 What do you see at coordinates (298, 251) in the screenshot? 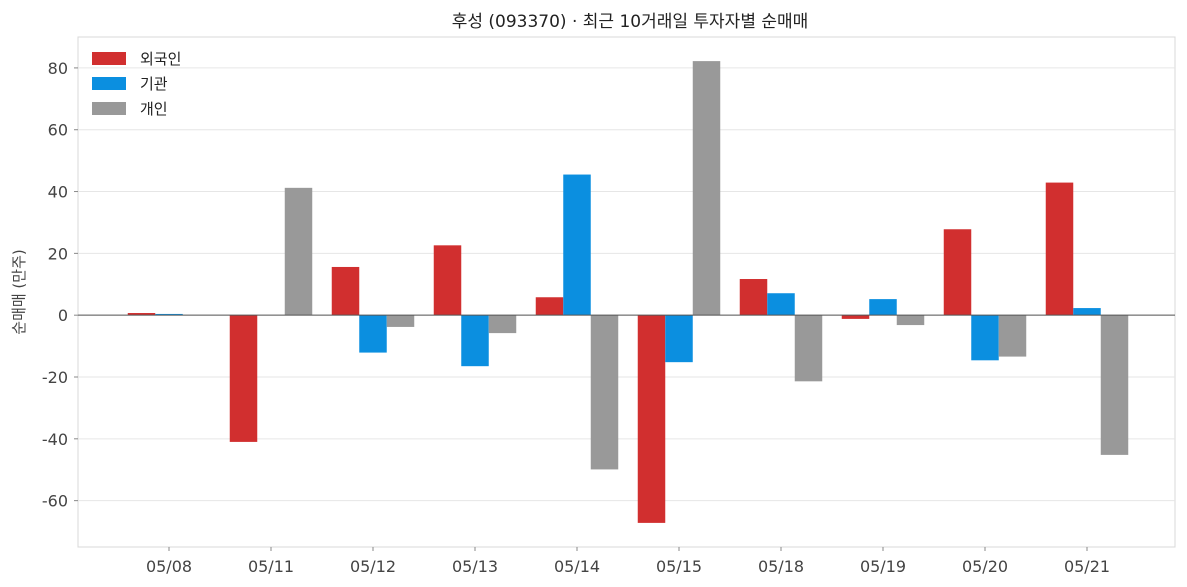
I see `bar-개인-05/11` at bounding box center [298, 251].